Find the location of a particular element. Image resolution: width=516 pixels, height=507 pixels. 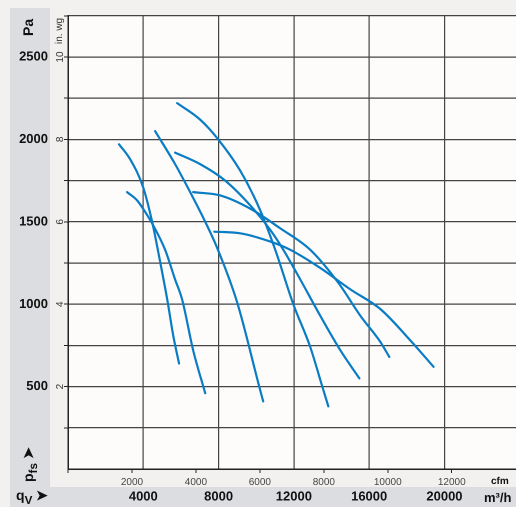

x-tick-label: 8000 is located at coordinates (219, 496).